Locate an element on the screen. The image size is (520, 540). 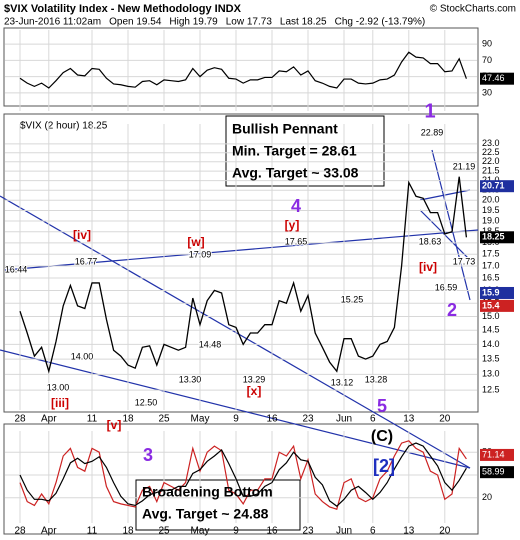
broadening-box is located at coordinates (218, 505).